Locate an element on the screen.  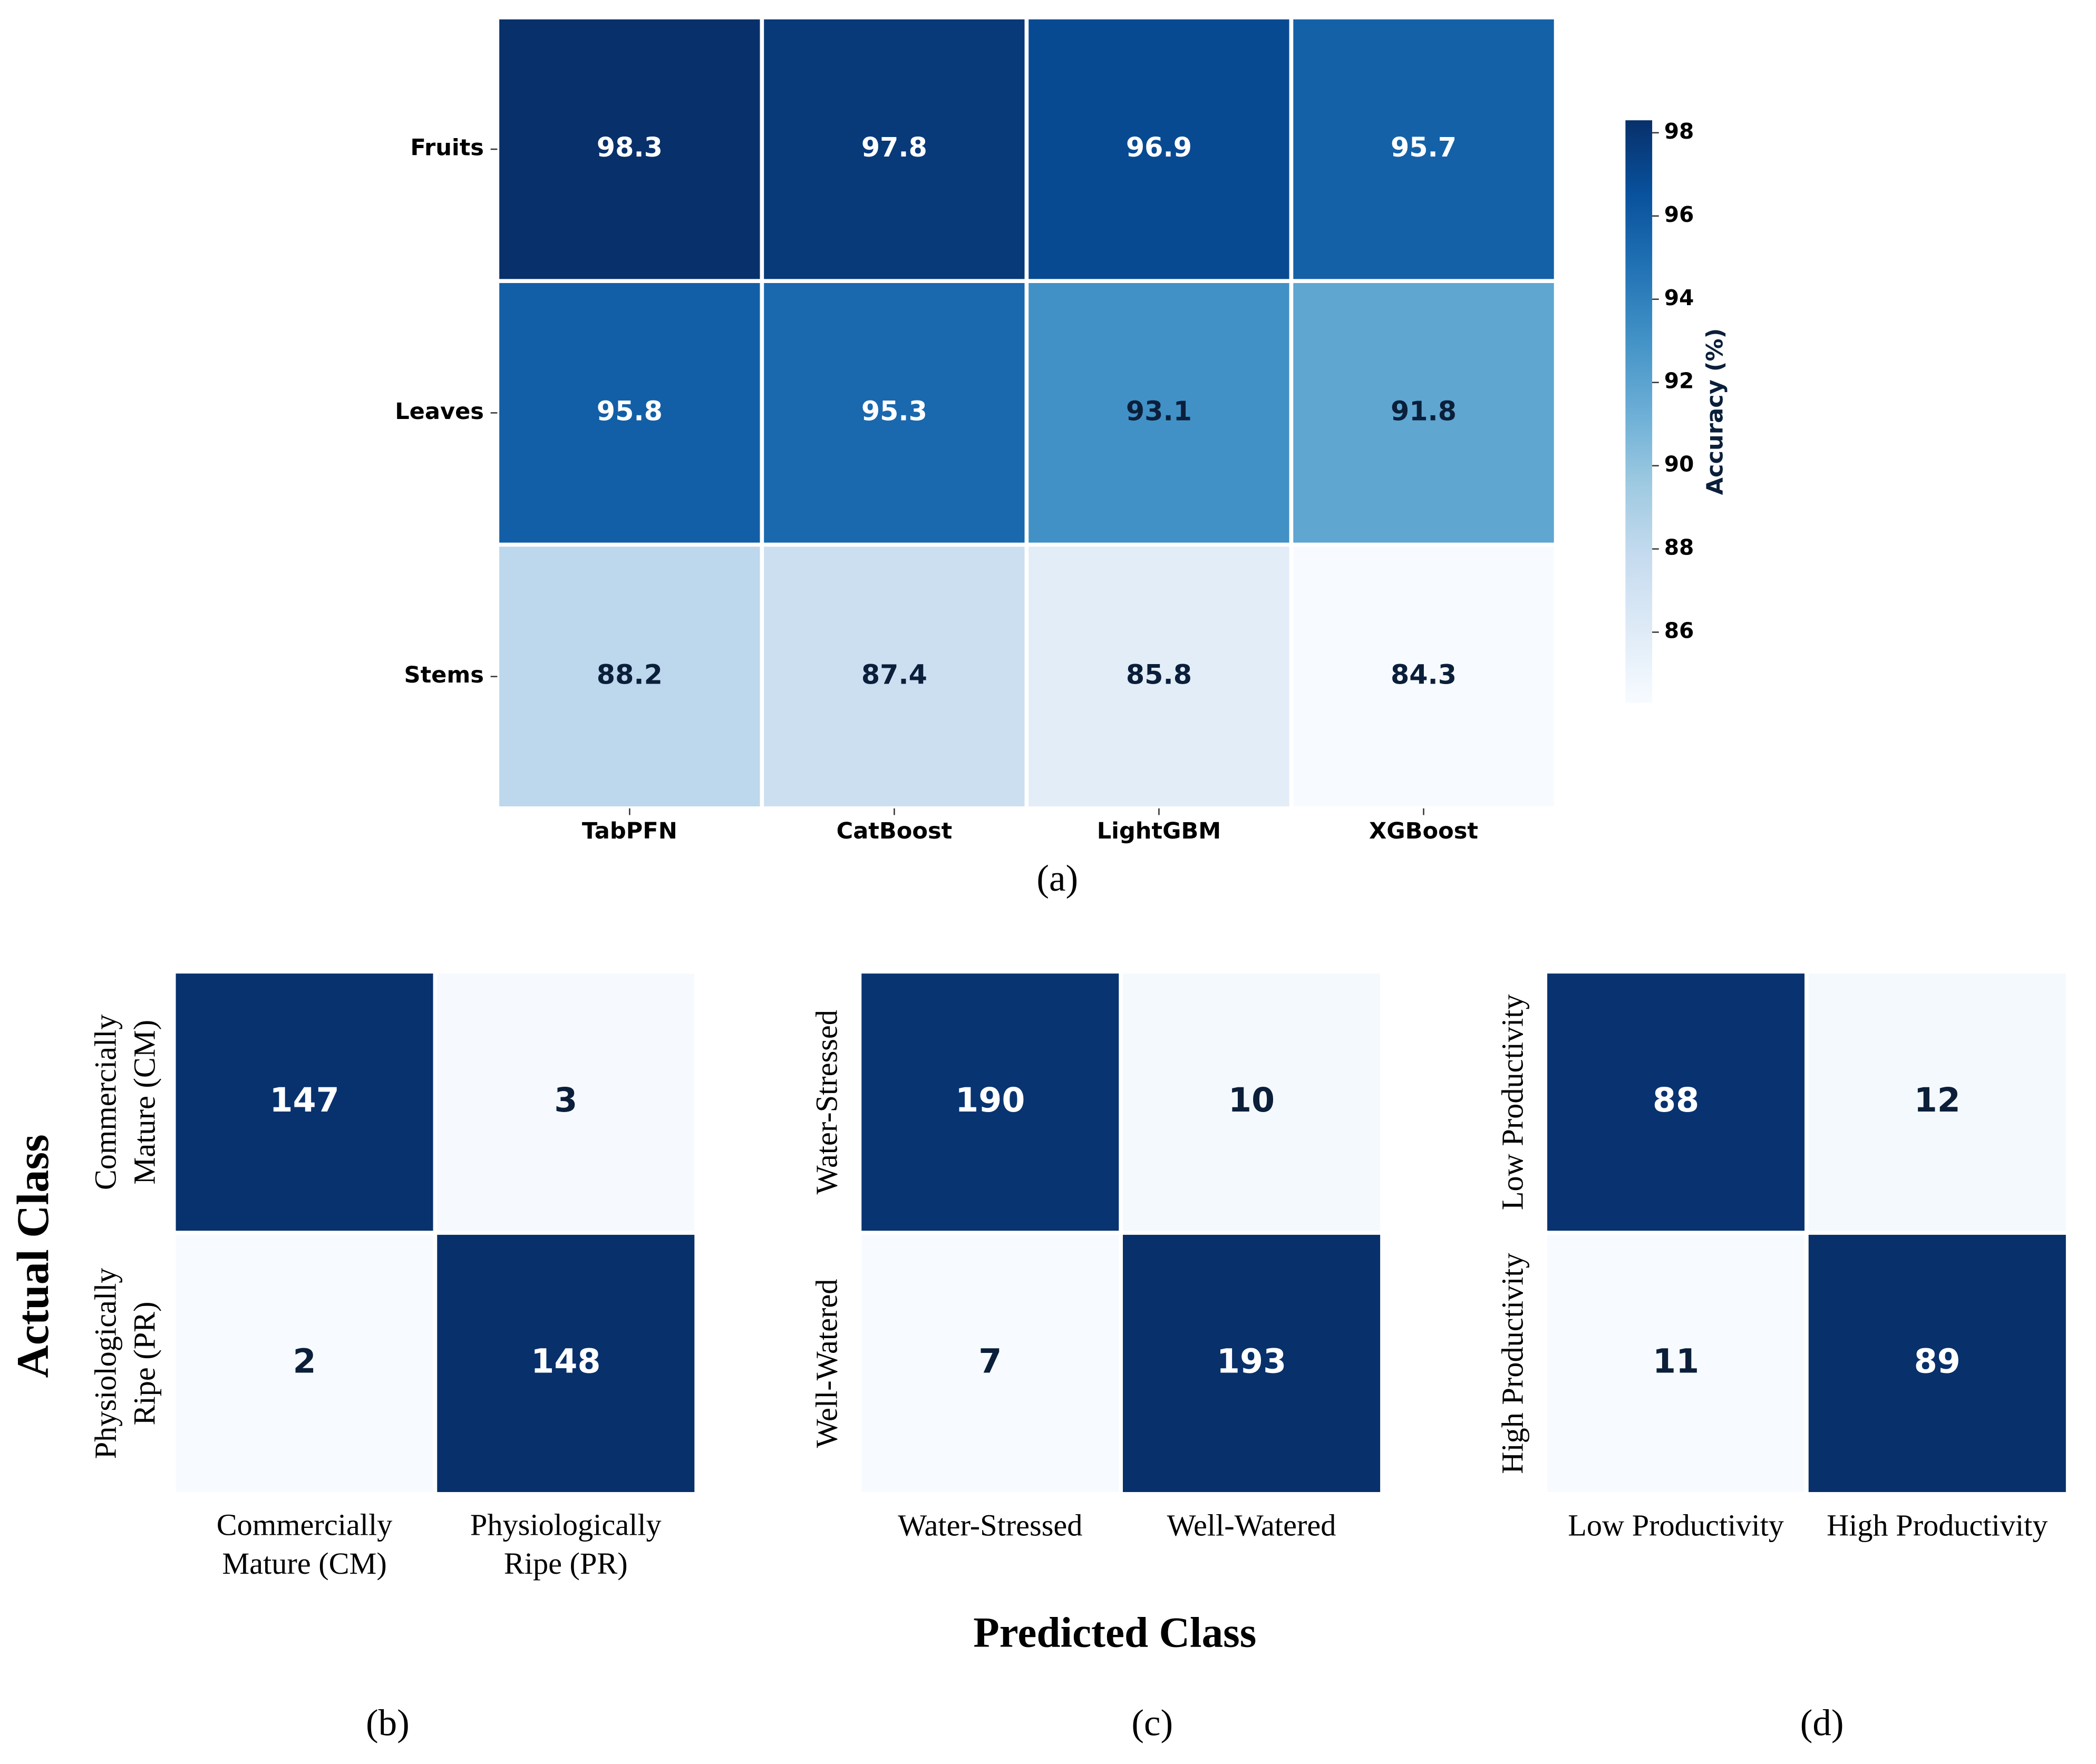
colorbar-tick-label: 86 is located at coordinates (1679, 630).